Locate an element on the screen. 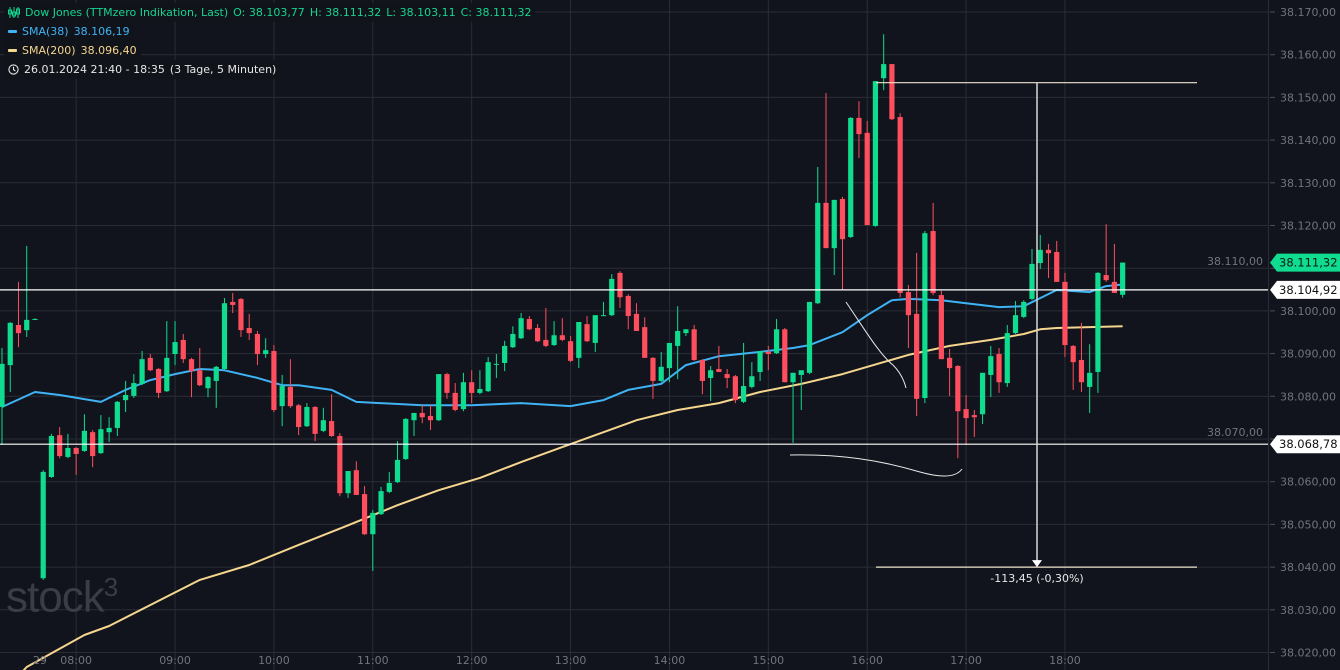 This screenshot has height=670, width=1340. ohlc-close: C: 38.111,32 is located at coordinates (496, 12).